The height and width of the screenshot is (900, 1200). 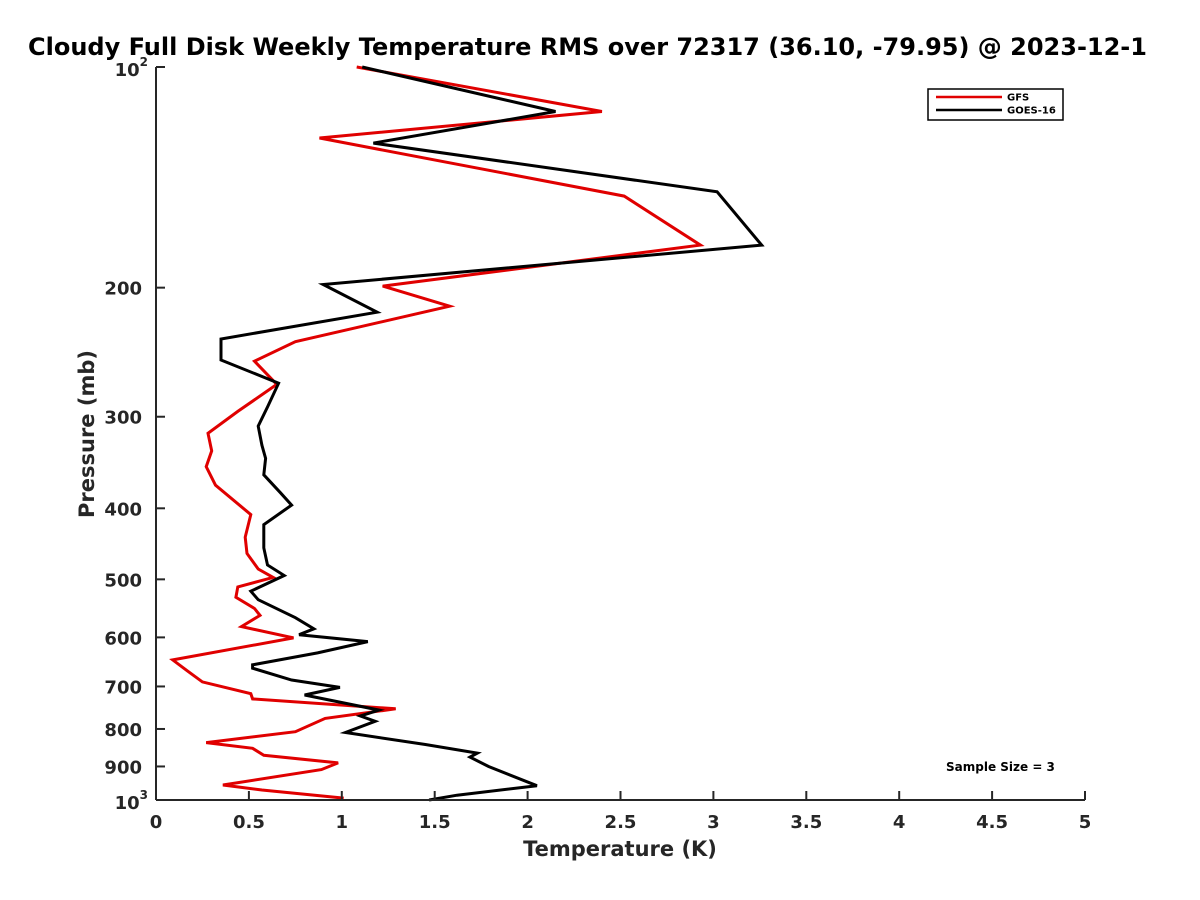 What do you see at coordinates (620, 849) in the screenshot?
I see `x-axis-label: Temperature (K)` at bounding box center [620, 849].